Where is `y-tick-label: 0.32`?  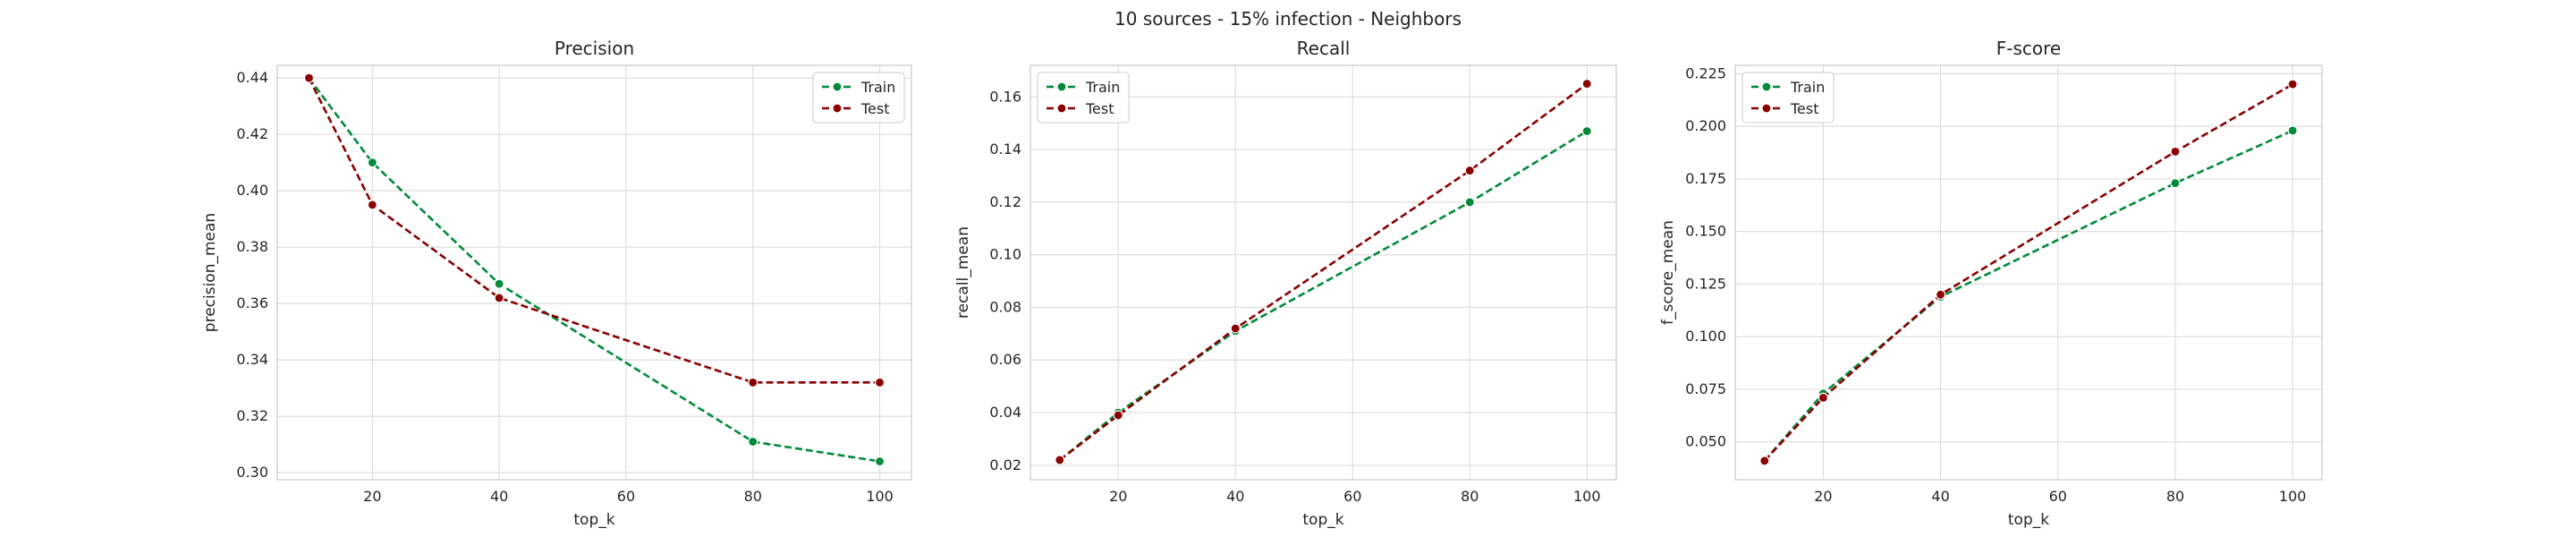
y-tick-label: 0.32 is located at coordinates (252, 415).